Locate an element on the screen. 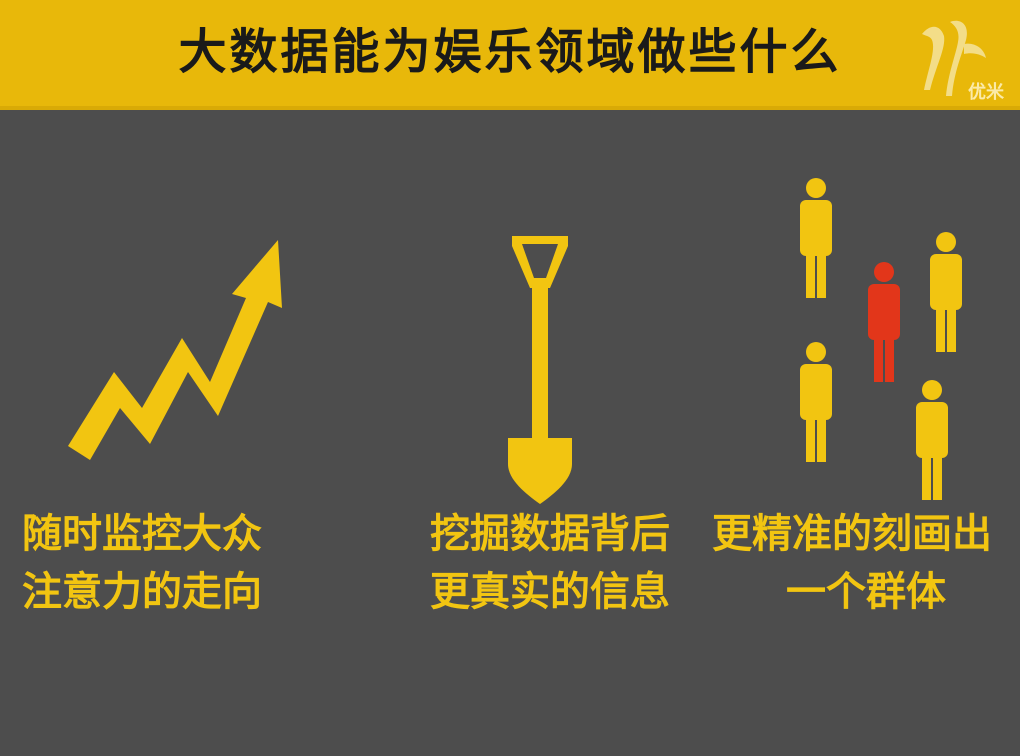 This screenshot has height=756, width=1020. caption-line-2: 一个群体 is located at coordinates (866, 592).